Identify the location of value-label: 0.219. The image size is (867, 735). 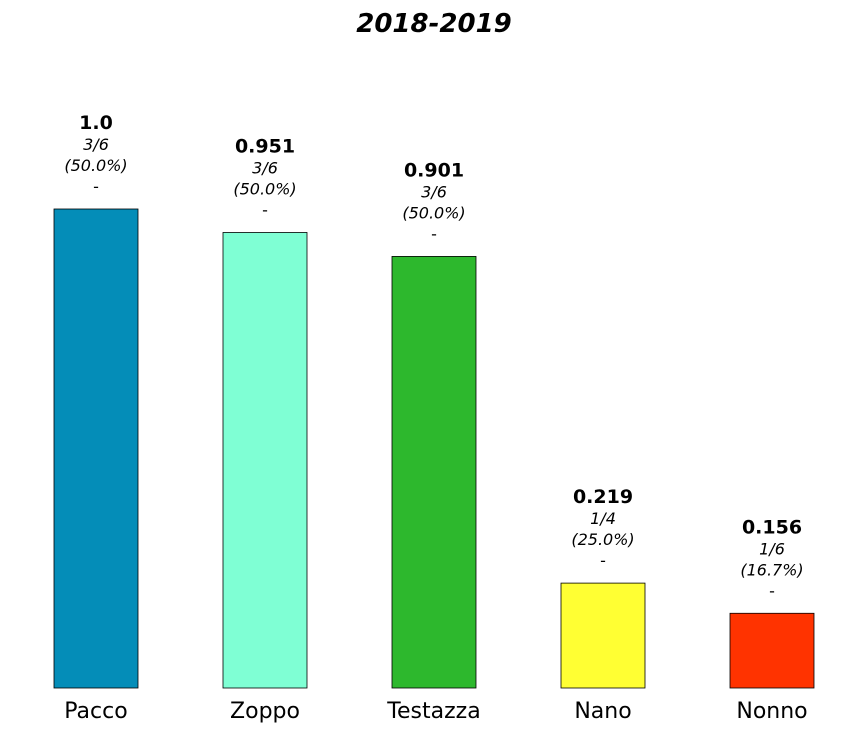
(603, 497).